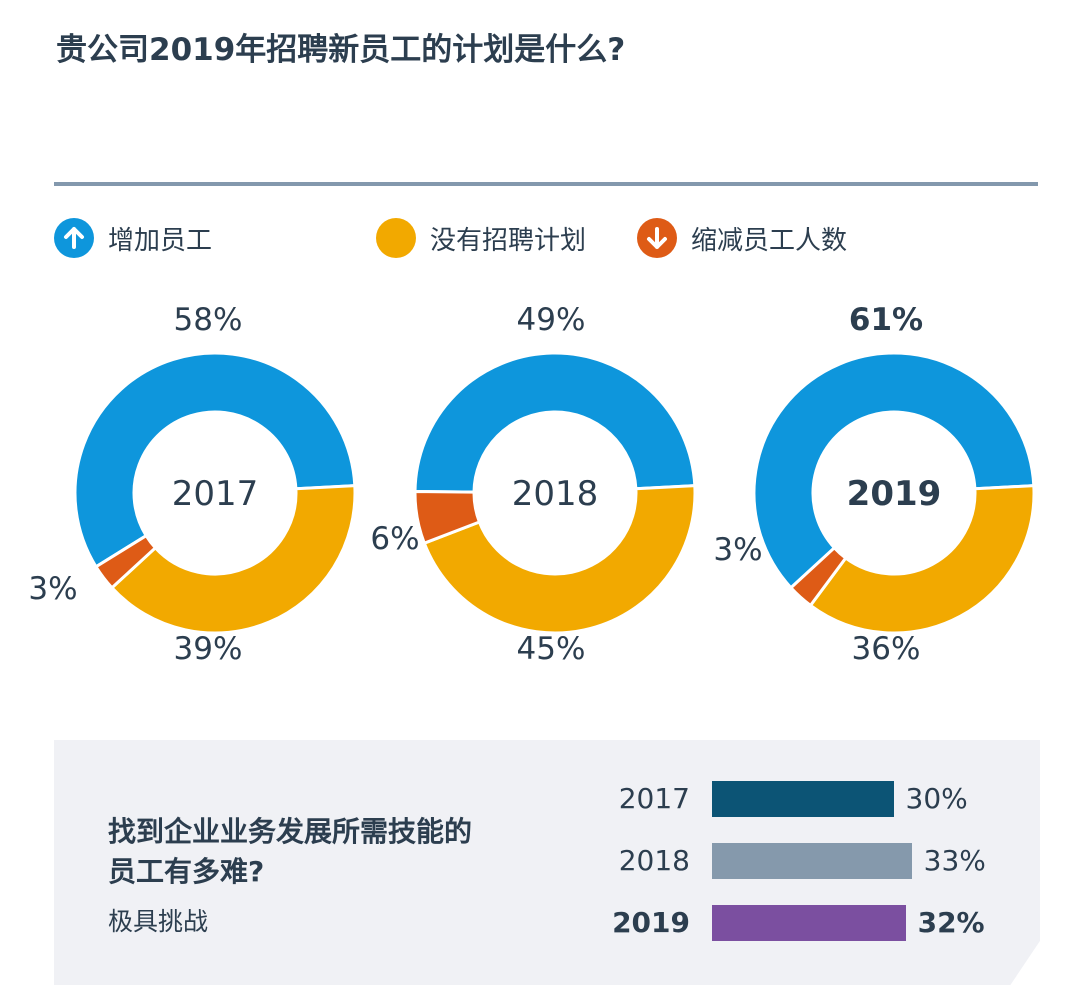 This screenshot has height=993, width=1080. Describe the element at coordinates (290, 831) in the screenshot. I see `question-line-1: 找到企业业务发展所需技能的` at that location.